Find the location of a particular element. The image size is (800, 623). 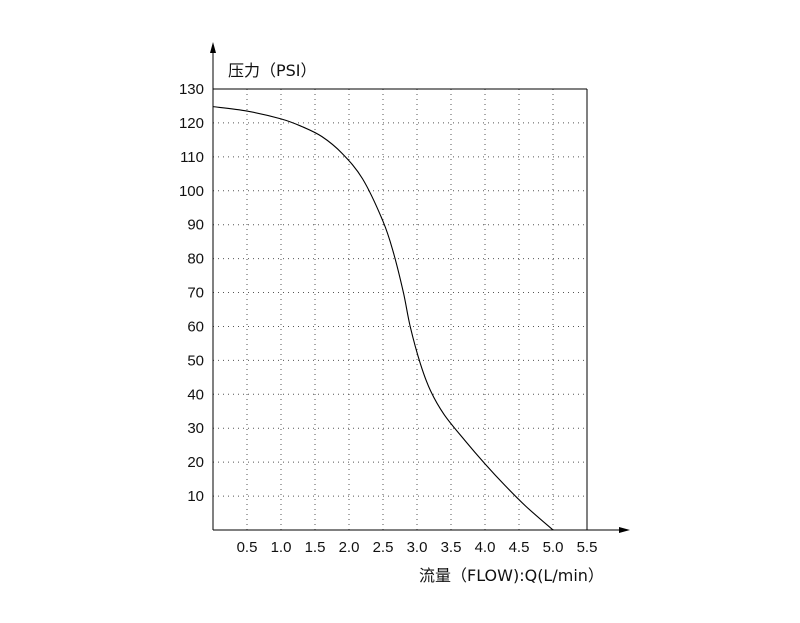

x-tick-label: 1.0 is located at coordinates (281, 547).